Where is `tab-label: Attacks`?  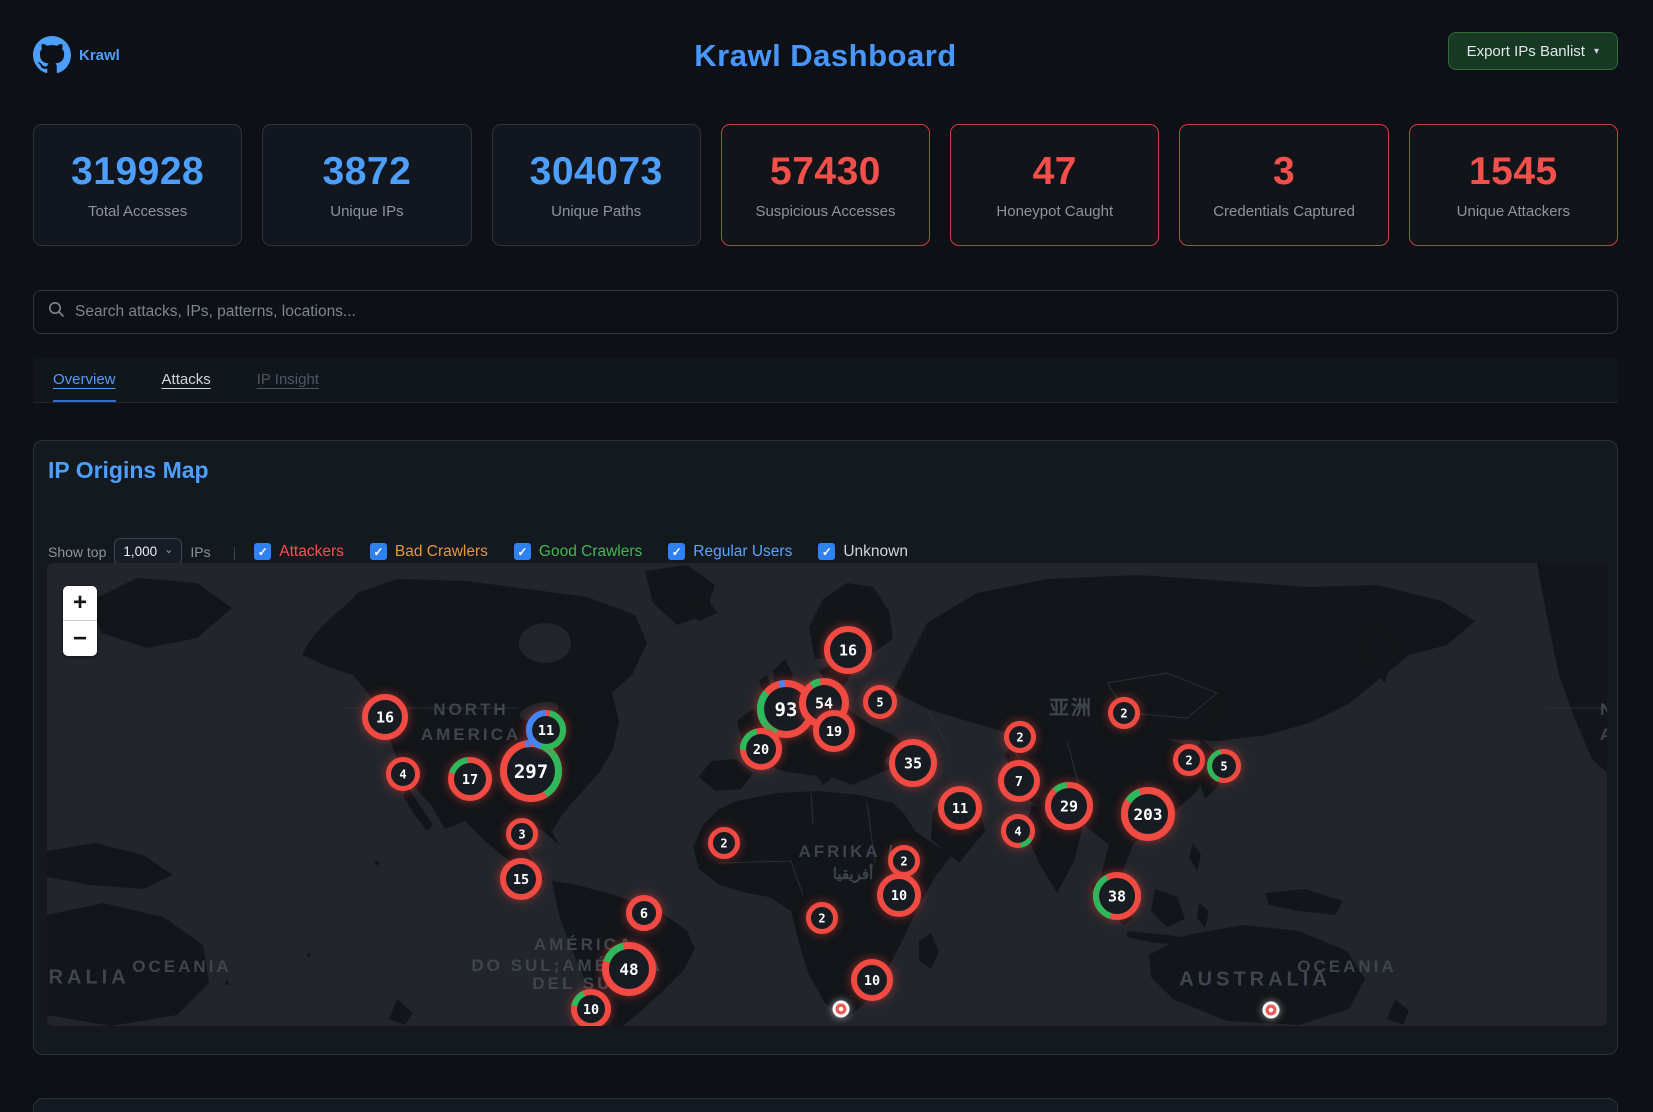
tab-label: Attacks is located at coordinates (186, 379).